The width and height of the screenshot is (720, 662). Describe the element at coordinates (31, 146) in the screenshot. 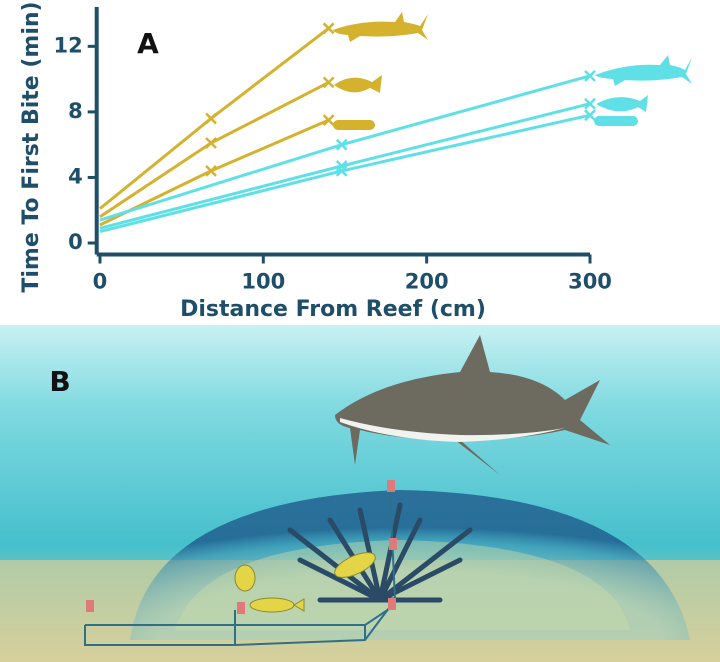

I see `y-axis-title: Time To First Bite (min)` at that location.